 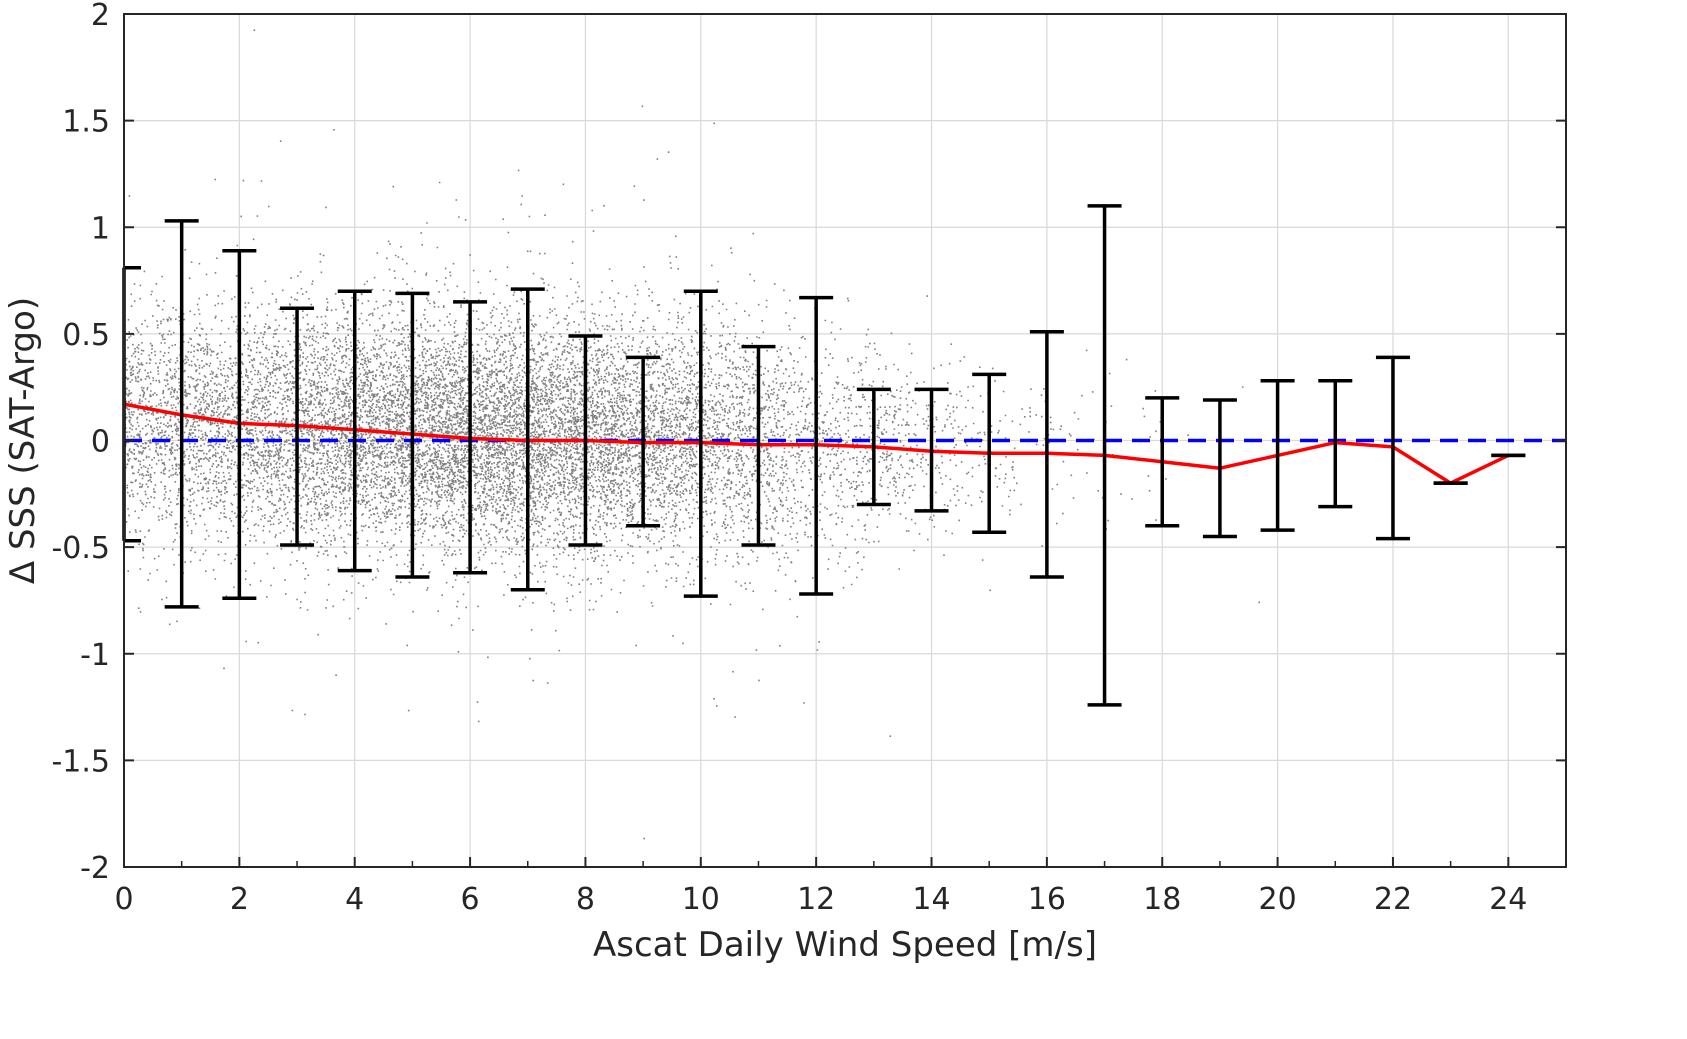 What do you see at coordinates (585, 899) in the screenshot?
I see `x-tick-label: 8` at bounding box center [585, 899].